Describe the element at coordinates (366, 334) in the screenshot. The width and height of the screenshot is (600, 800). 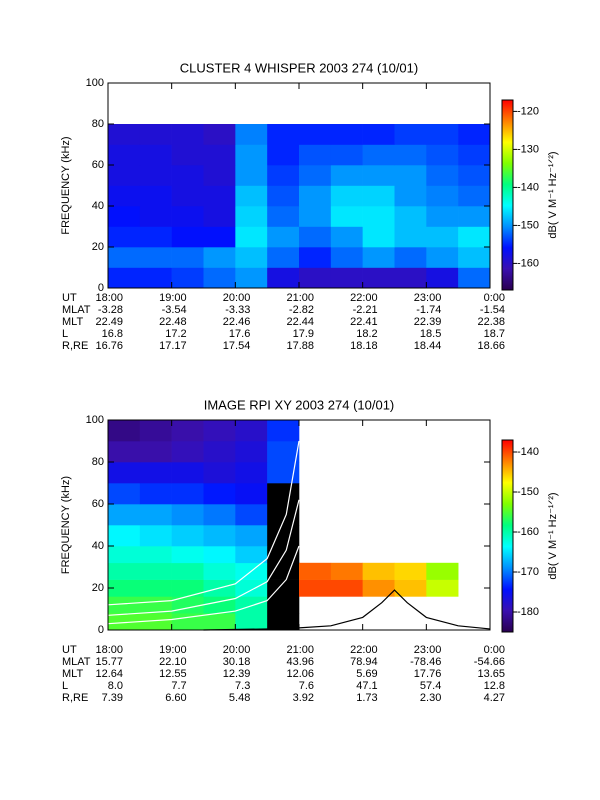
I see `table-value: 18.2` at that location.